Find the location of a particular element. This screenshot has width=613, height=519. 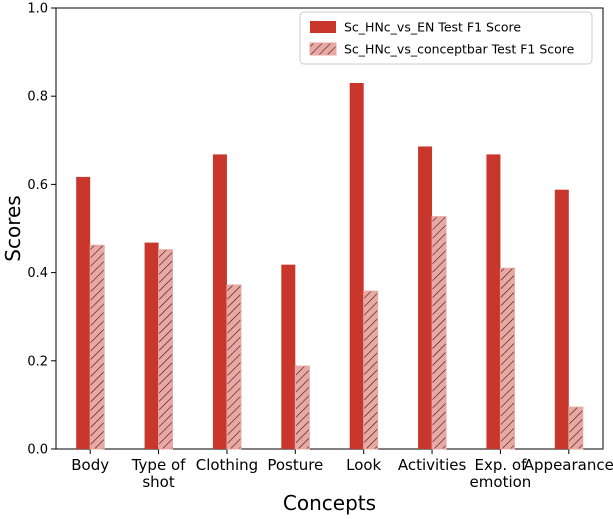

y-tick-label: 0.8 is located at coordinates (37, 97).